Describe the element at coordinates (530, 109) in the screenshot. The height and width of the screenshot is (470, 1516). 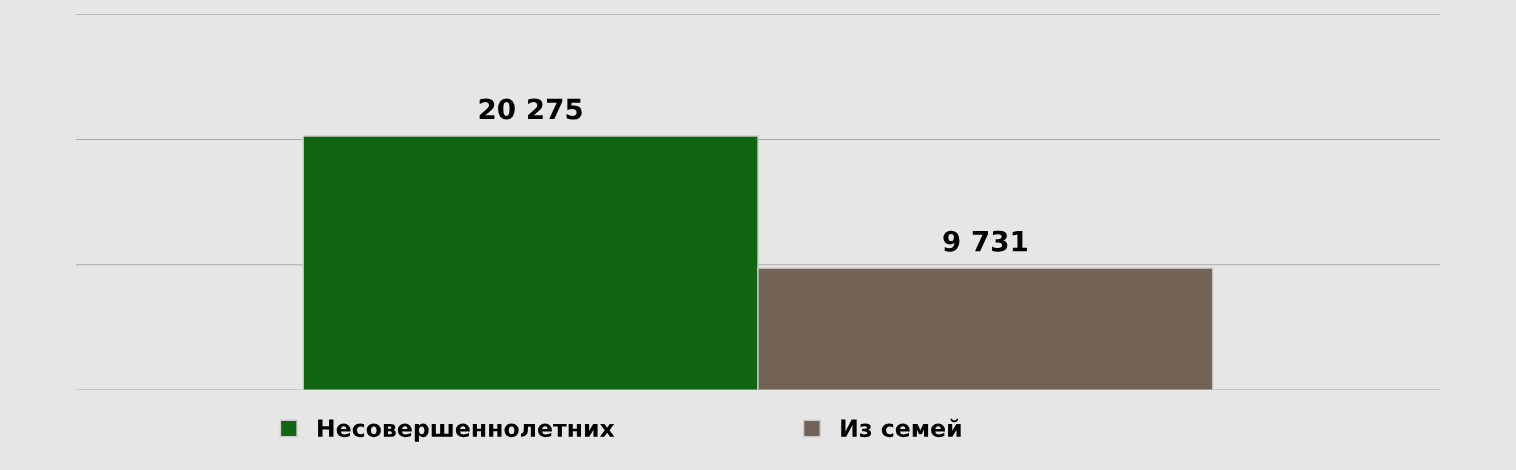
I see `data-label: 20 275` at that location.